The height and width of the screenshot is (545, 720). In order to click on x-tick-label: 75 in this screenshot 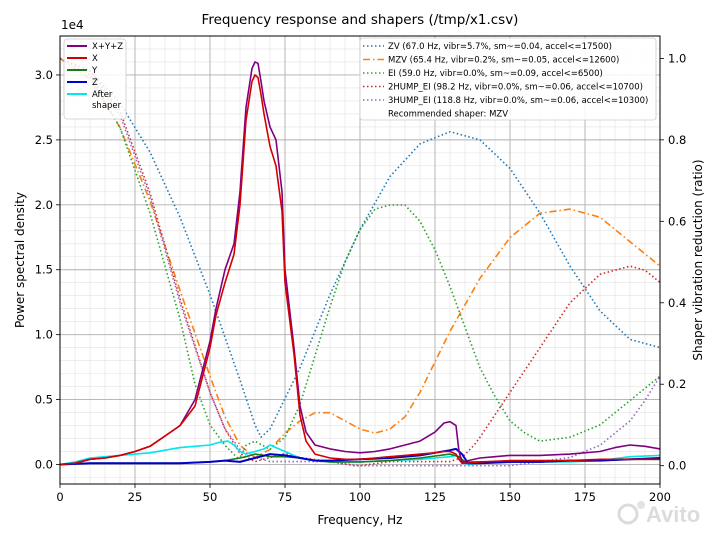, I will do `click(285, 497)`.